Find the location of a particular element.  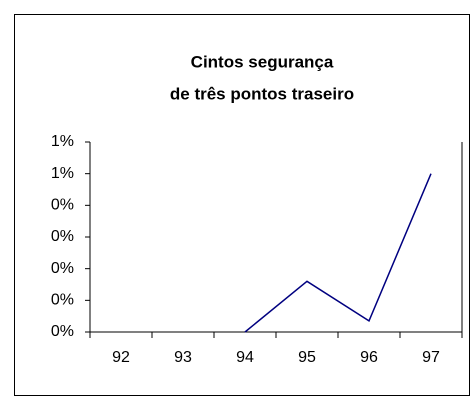

x-tick-label: 92 is located at coordinates (121, 357).